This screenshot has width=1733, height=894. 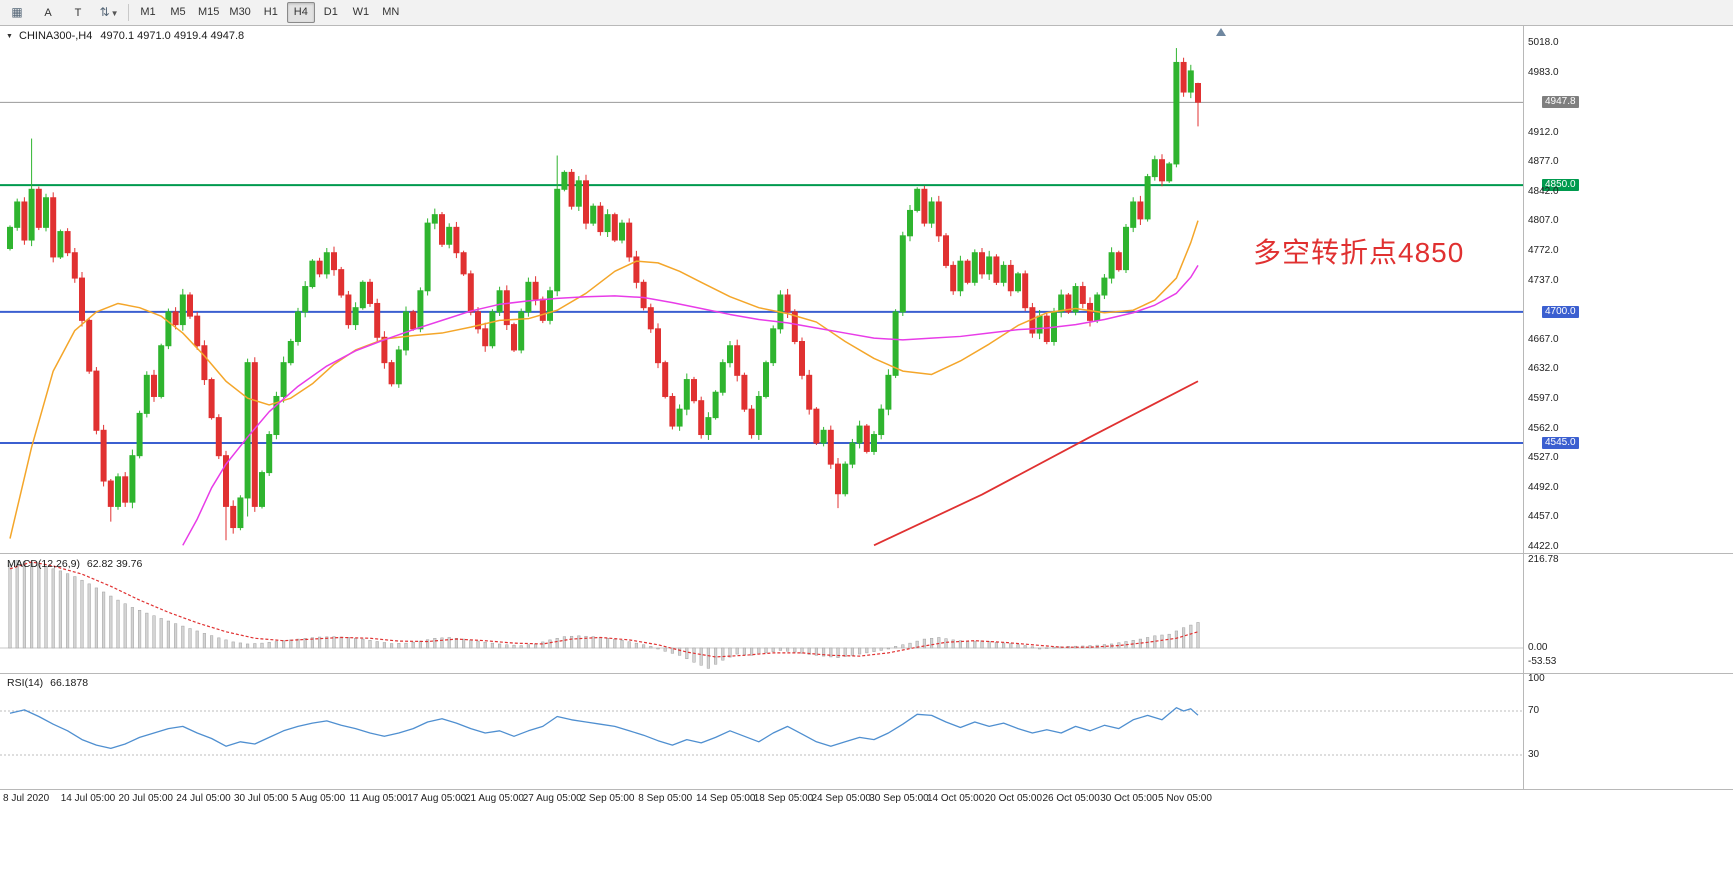 What do you see at coordinates (1536, 678) in the screenshot?
I see `rsi-axis-100: 100` at bounding box center [1536, 678].